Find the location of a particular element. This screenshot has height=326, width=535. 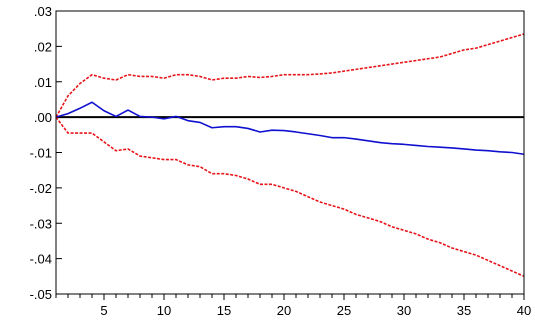

y-tick-label: -.02 is located at coordinates (41, 188).